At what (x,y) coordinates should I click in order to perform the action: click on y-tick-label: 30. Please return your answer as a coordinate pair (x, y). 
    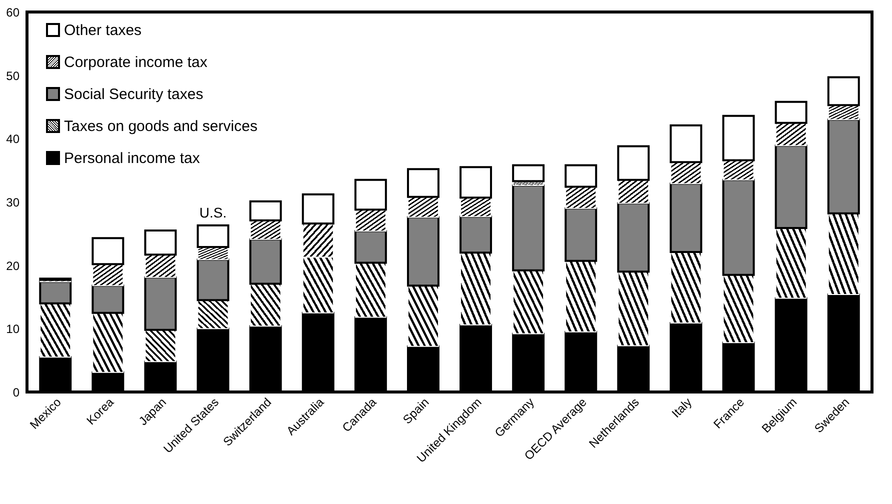
    Looking at the image, I should click on (13, 203).